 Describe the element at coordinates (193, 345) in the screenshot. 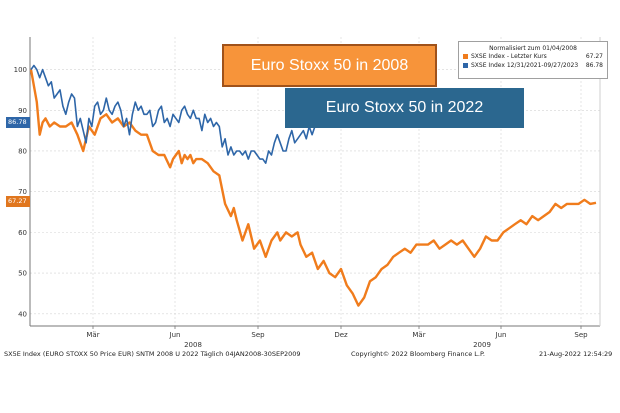

I see `year-label: 2008` at that location.